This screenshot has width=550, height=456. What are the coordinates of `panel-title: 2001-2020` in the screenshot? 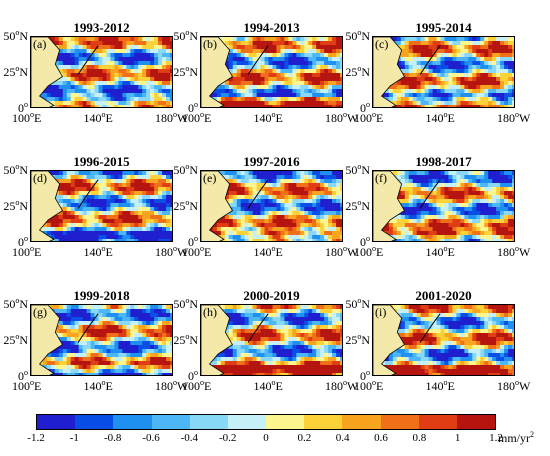 It's located at (443, 295).